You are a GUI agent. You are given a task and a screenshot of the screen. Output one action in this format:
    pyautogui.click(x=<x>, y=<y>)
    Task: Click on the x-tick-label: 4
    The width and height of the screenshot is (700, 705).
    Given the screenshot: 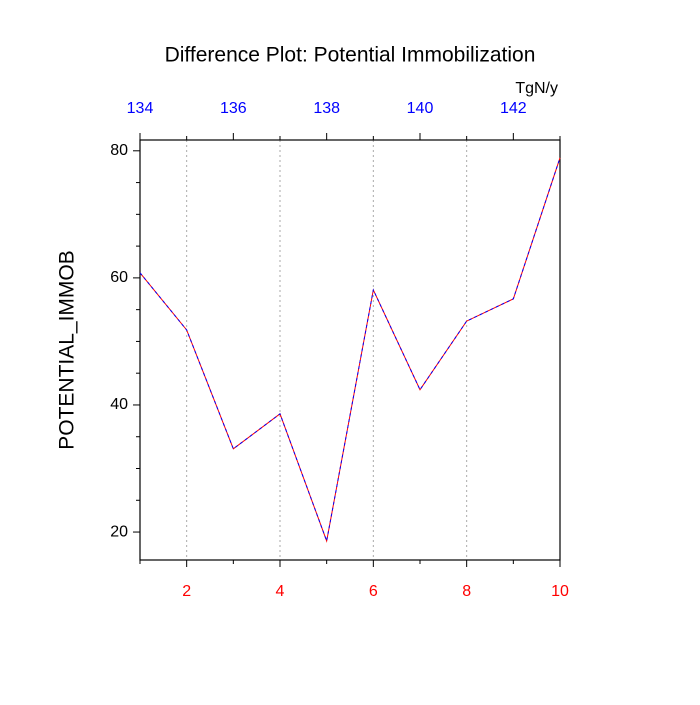 What is the action you would take?
    pyautogui.click(x=280, y=591)
    